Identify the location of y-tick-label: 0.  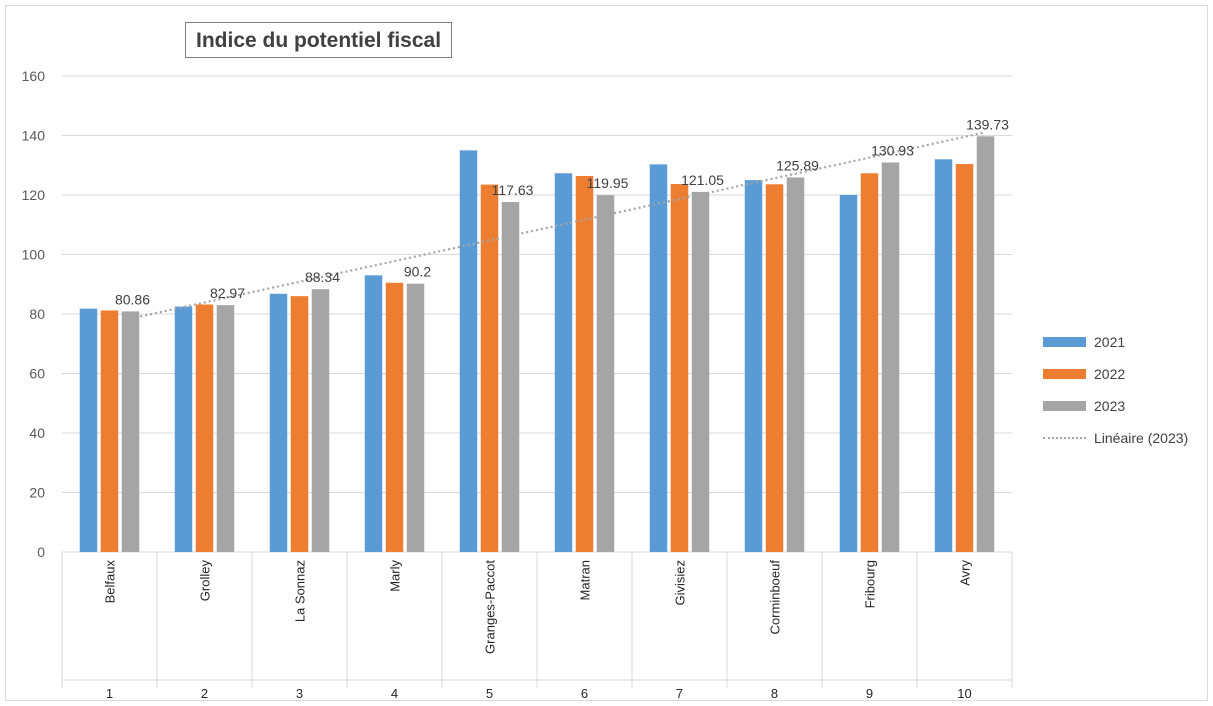
(41, 552).